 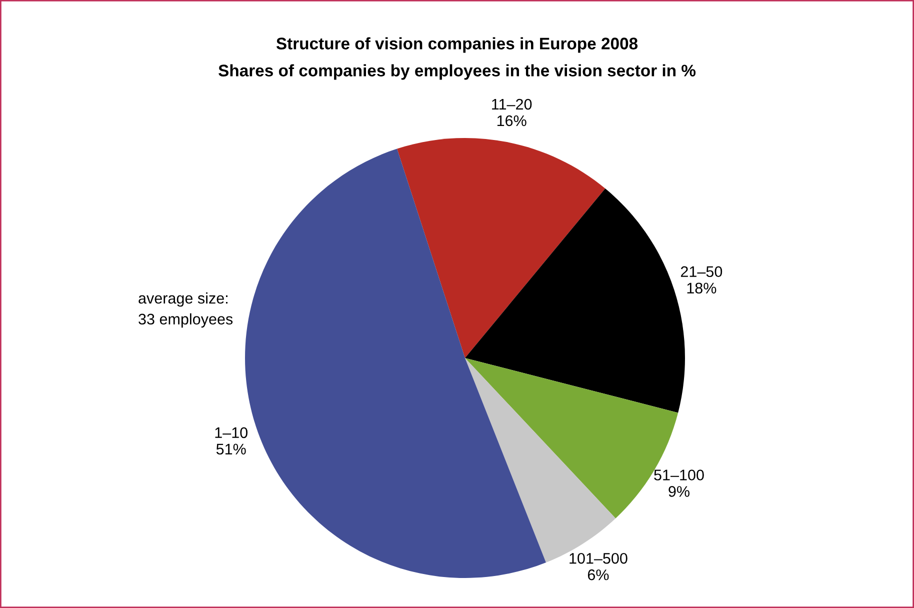 I want to click on text: average size: 33 employees, so click(x=185, y=310).